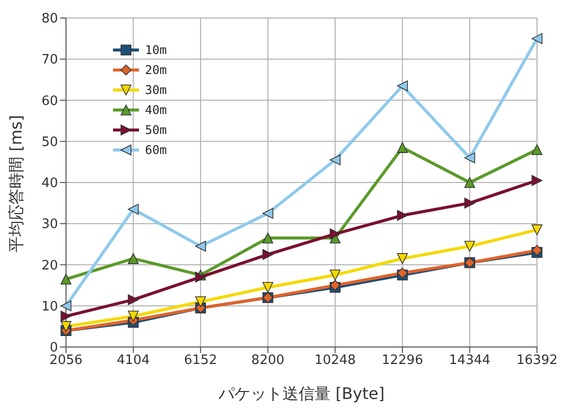 The image size is (570, 417). I want to click on x-tick-label: 16392, so click(537, 360).